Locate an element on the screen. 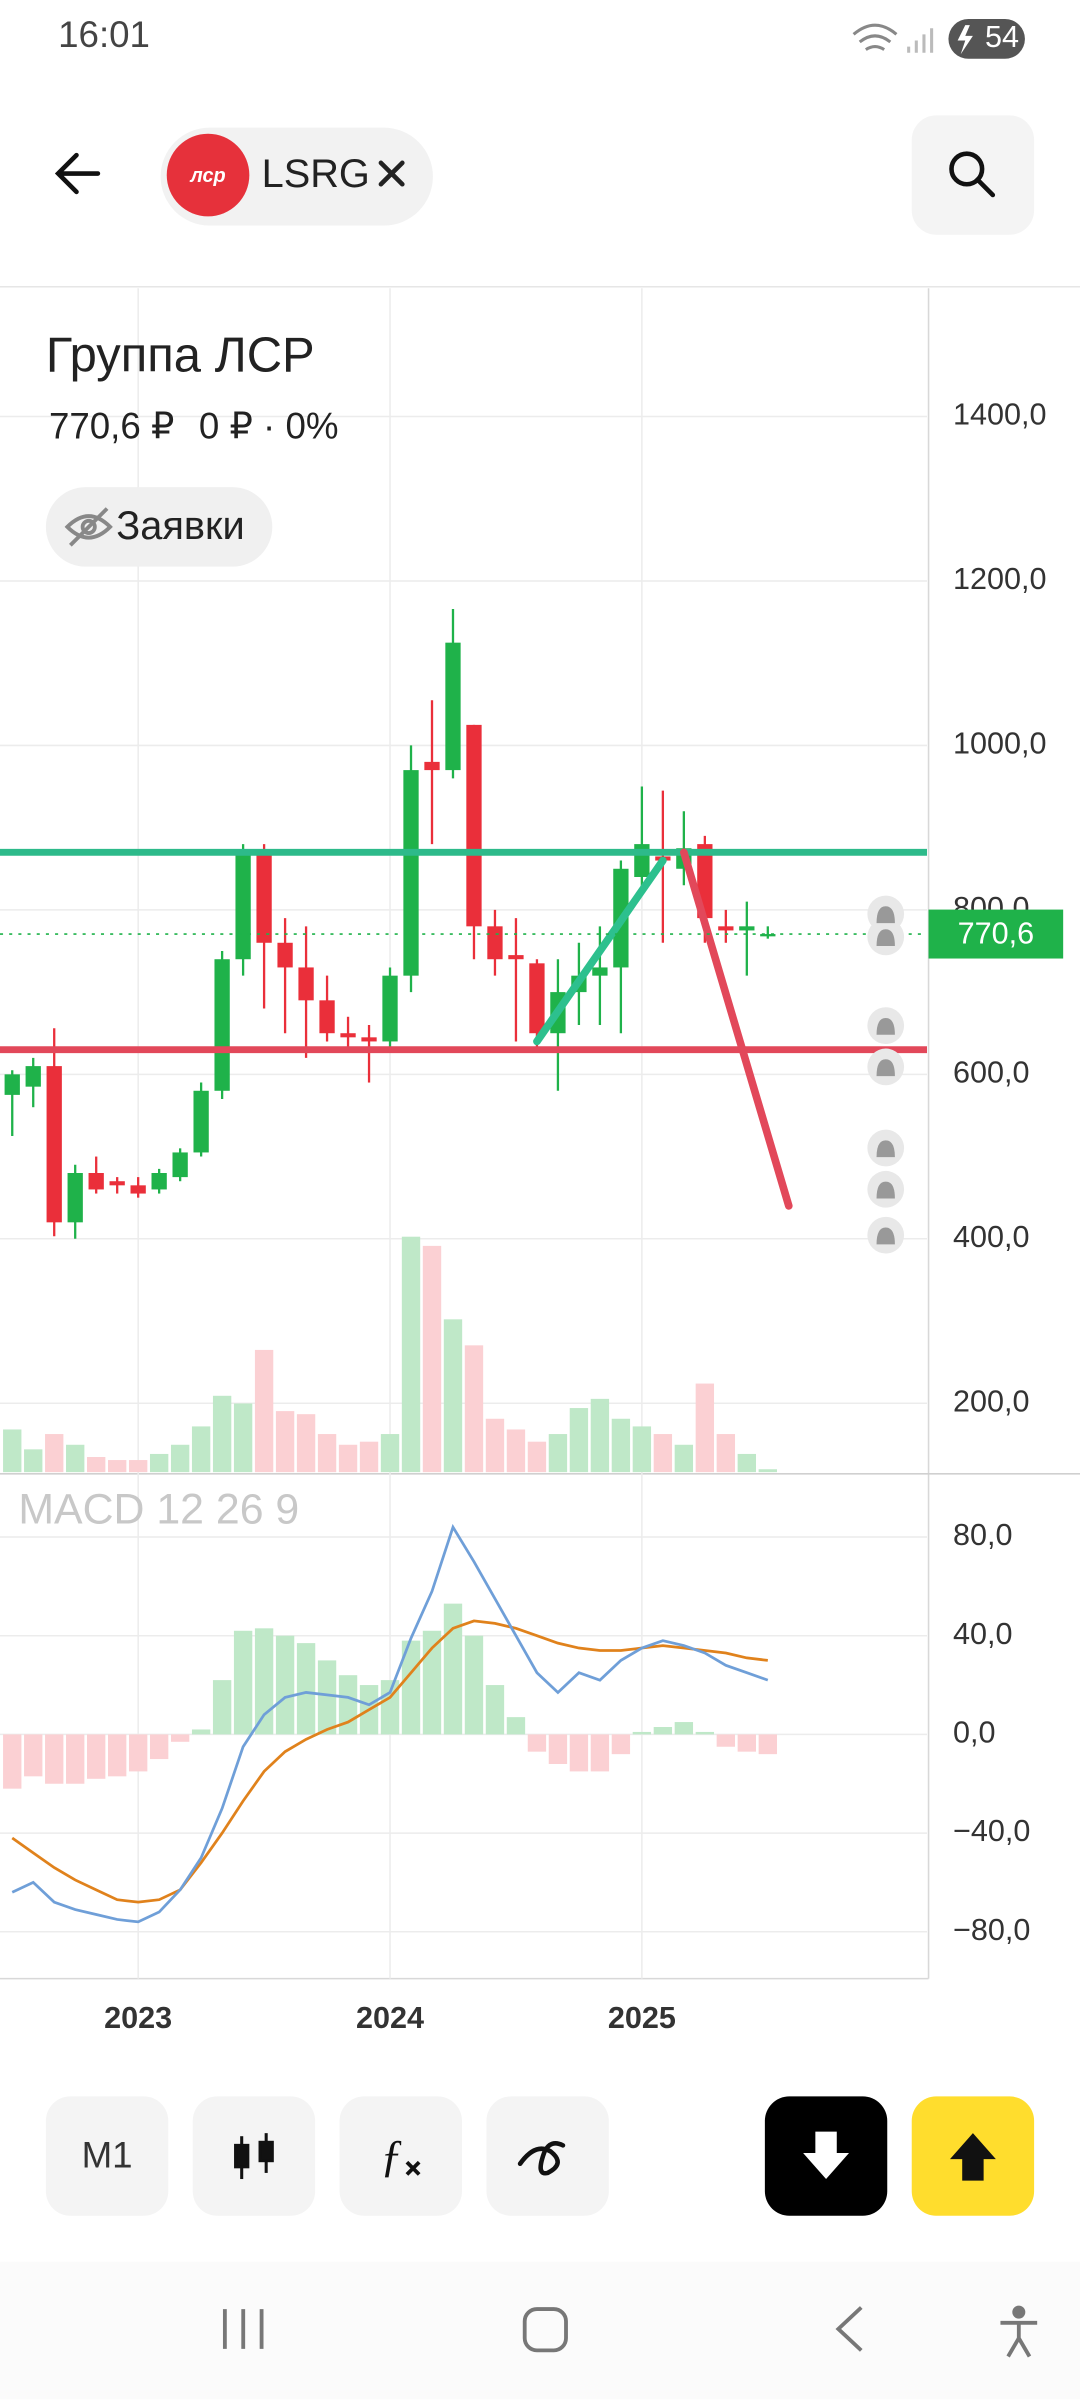 This screenshot has width=1080, height=2400. close-chip is located at coordinates (391, 173).